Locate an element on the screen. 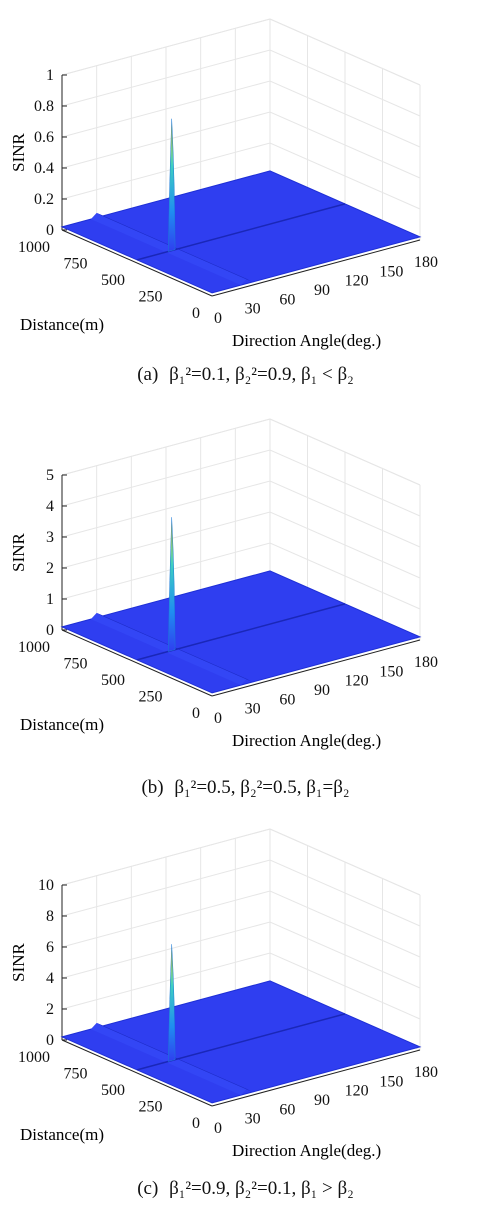 This screenshot has width=491, height=1217. z-tick-label: 0.2 is located at coordinates (44, 199).